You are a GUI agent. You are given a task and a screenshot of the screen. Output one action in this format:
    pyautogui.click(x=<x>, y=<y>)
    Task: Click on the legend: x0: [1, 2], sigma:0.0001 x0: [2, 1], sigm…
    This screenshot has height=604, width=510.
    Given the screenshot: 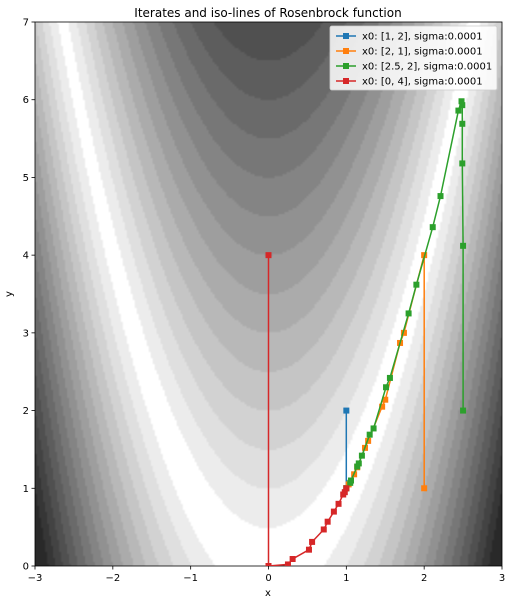 What is the action you would take?
    pyautogui.click(x=413, y=58)
    